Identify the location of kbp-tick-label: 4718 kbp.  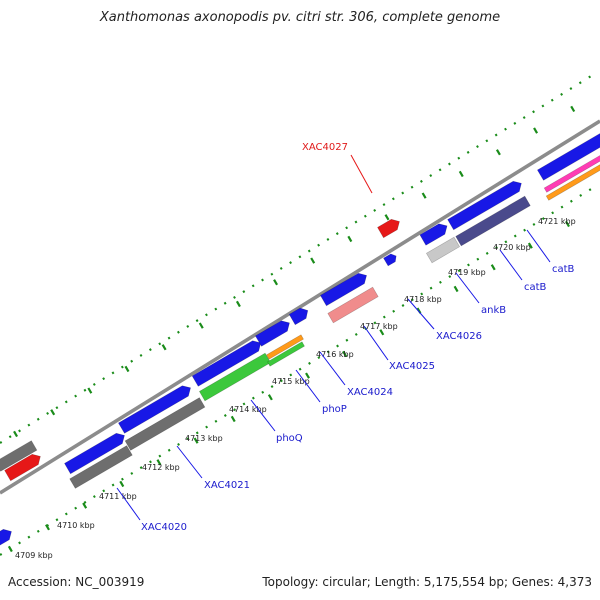
(423, 299).